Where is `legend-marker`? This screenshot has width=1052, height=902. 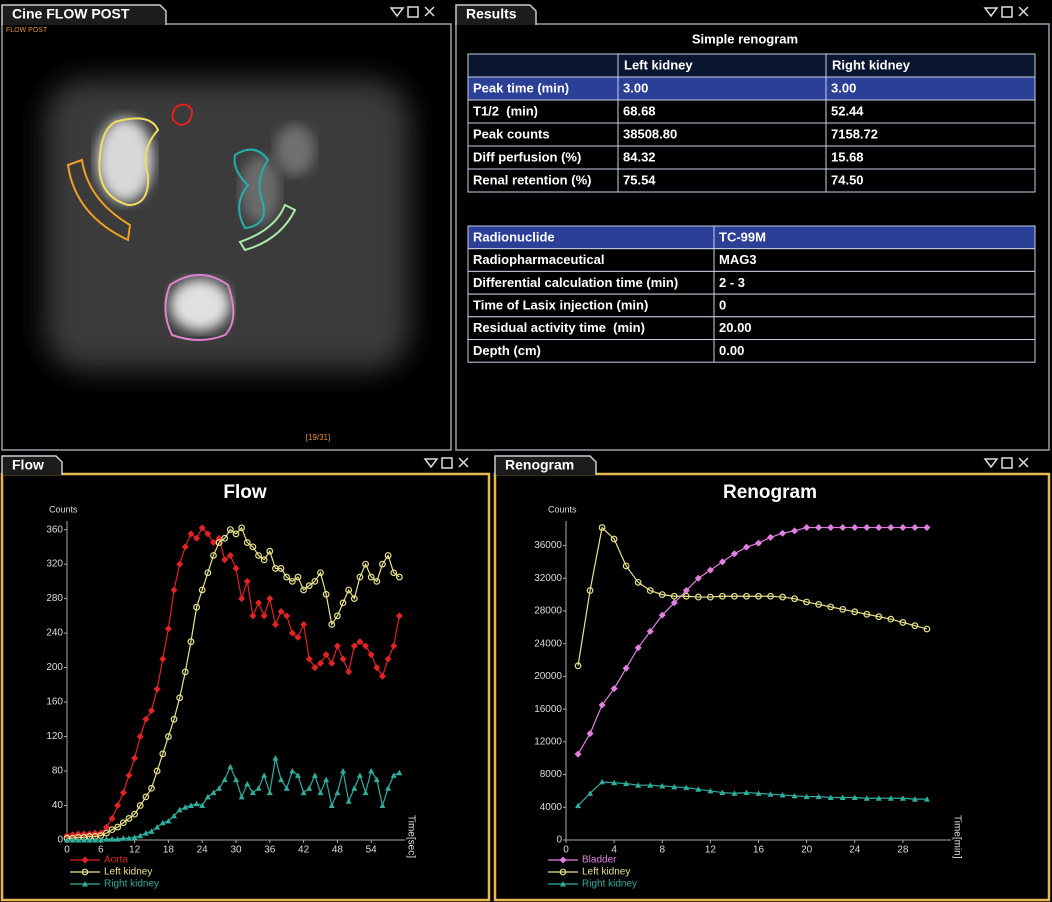 legend-marker is located at coordinates (563, 860).